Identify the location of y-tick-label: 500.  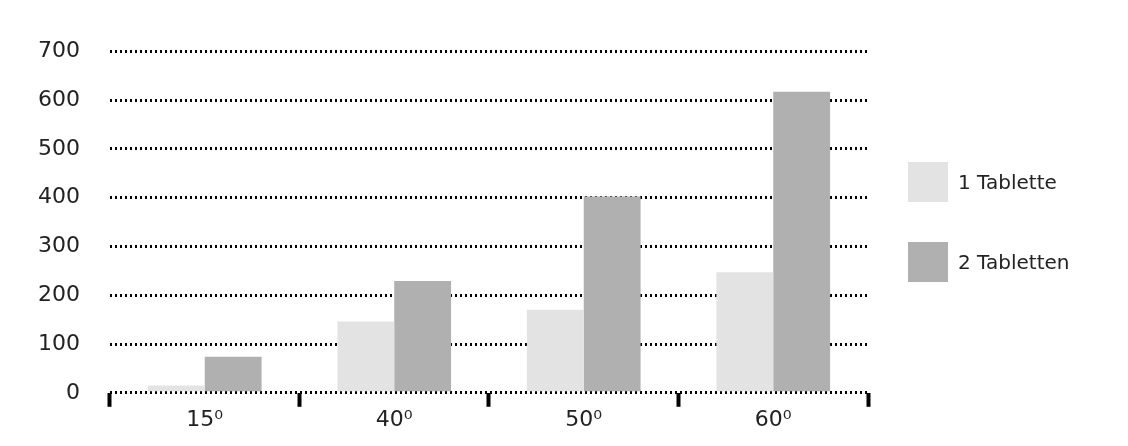
(58, 147).